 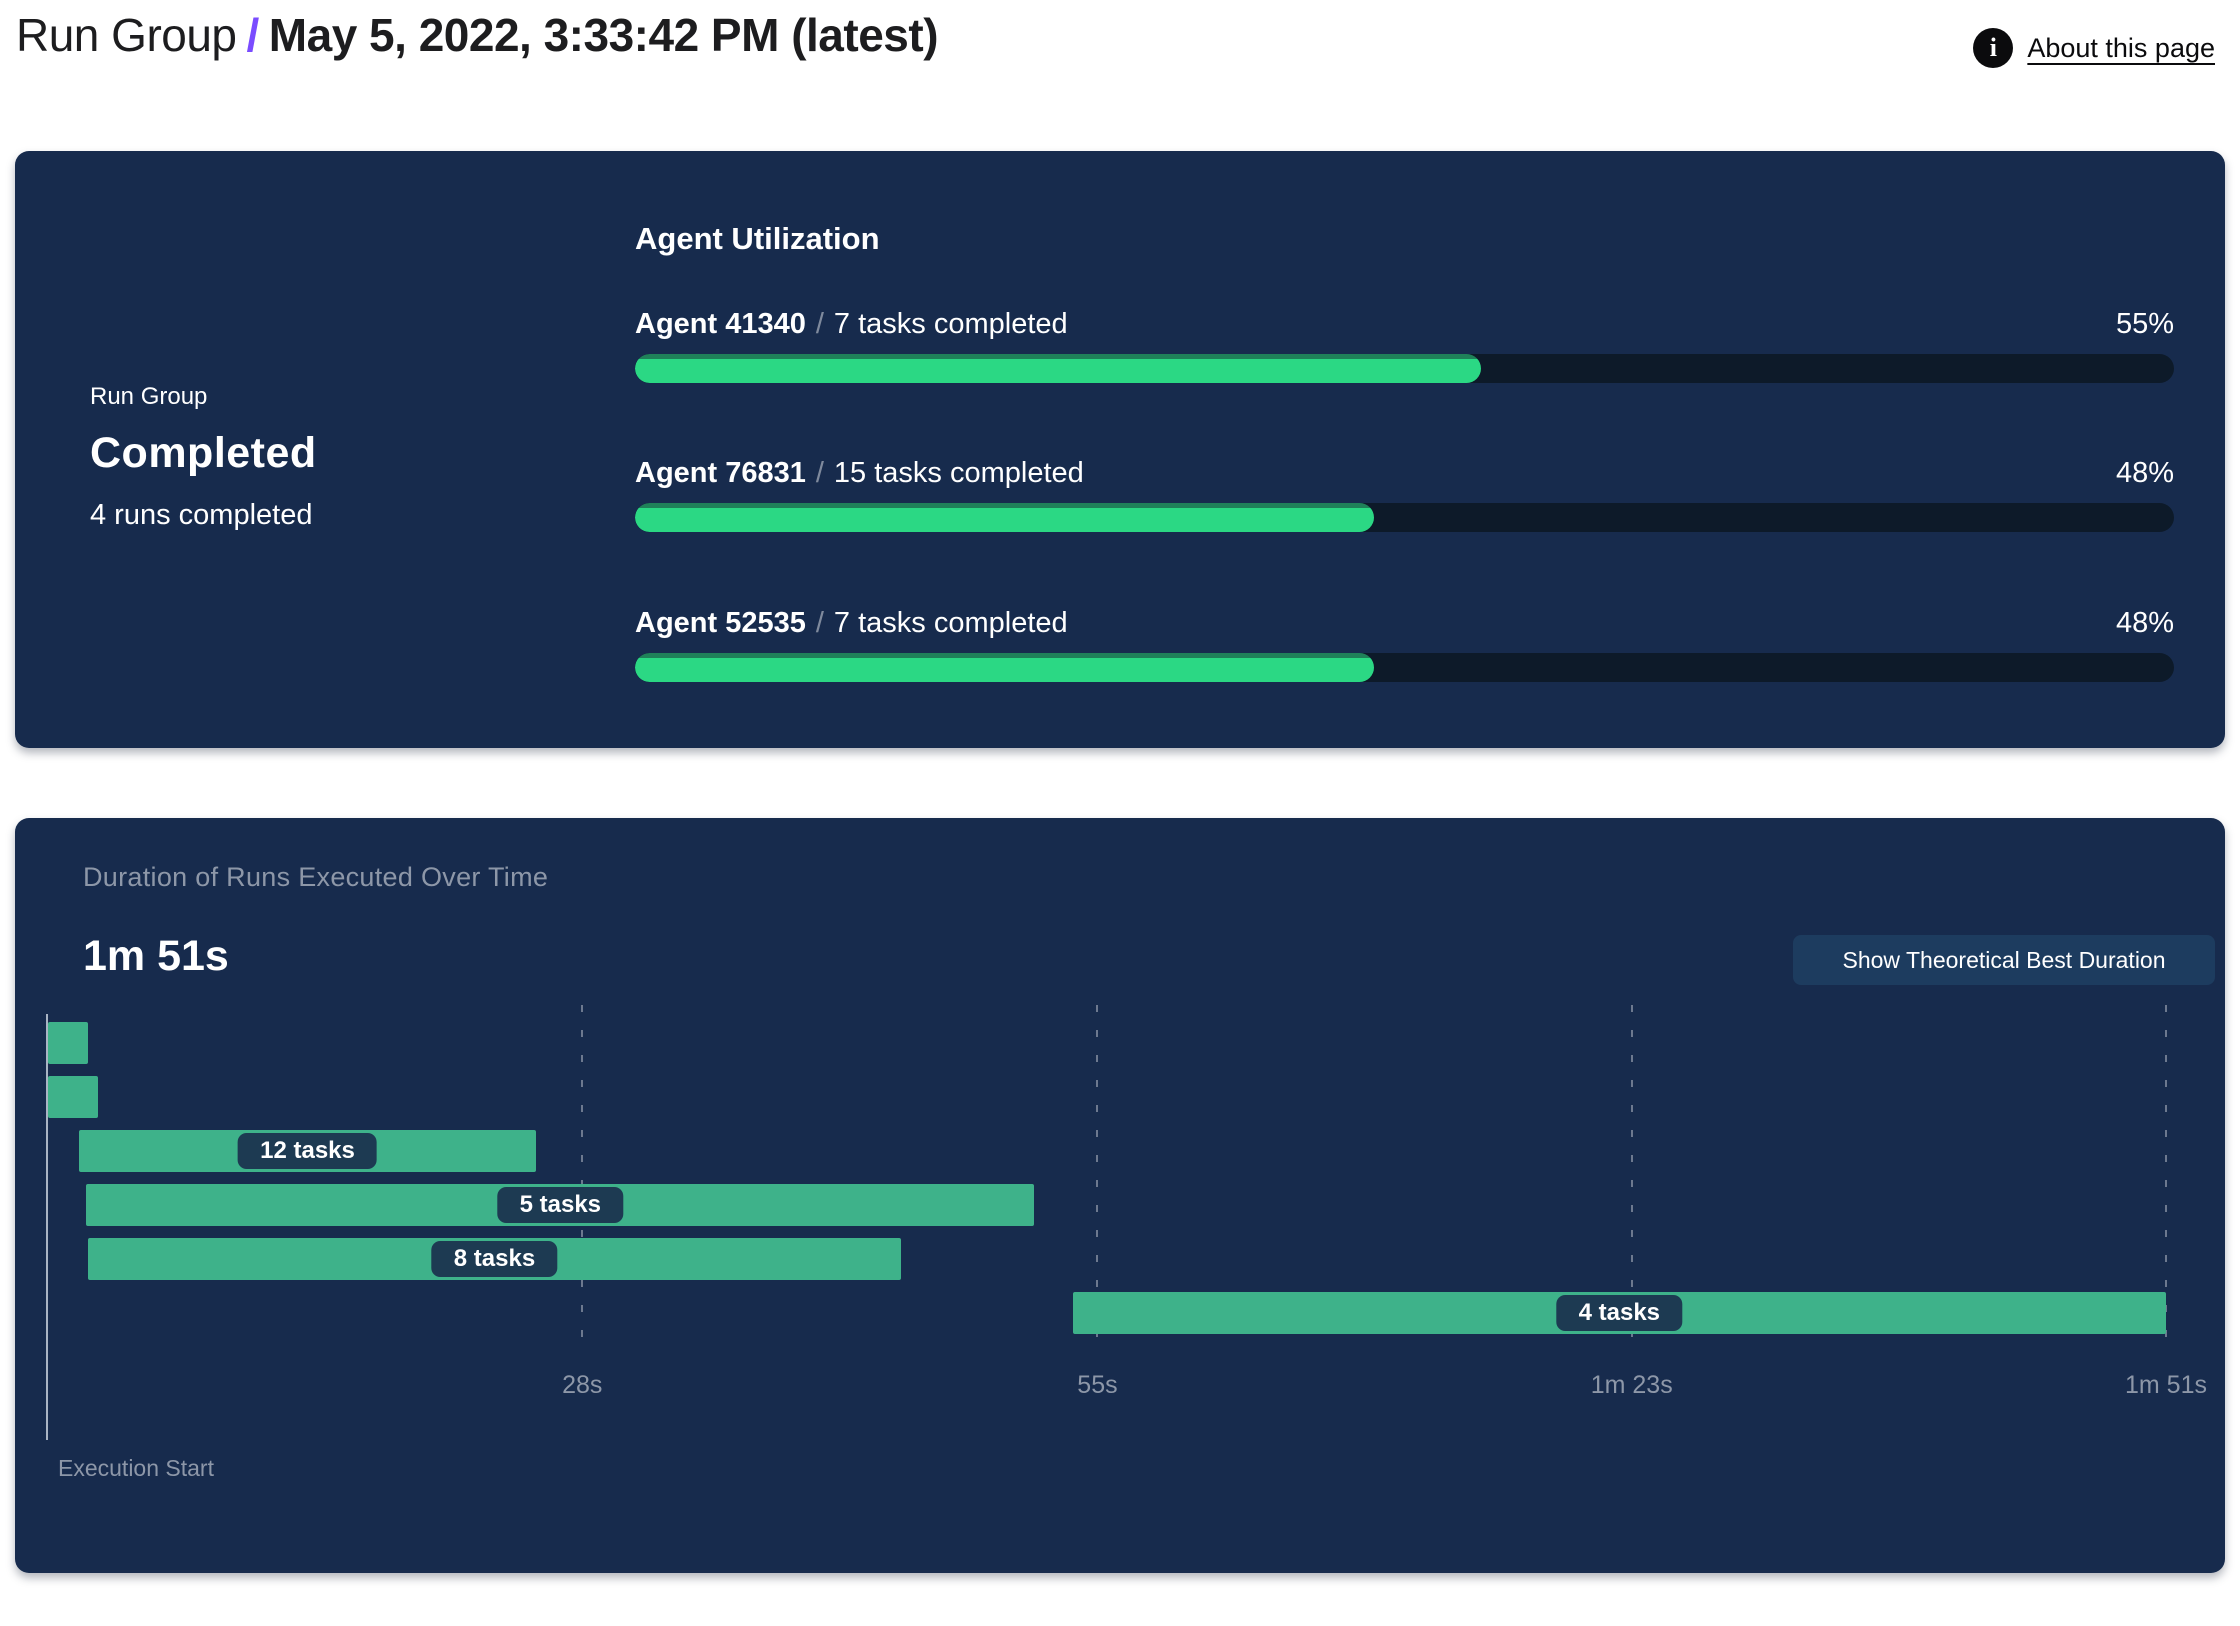 I want to click on agent-name: Agent 52535, so click(x=720, y=623).